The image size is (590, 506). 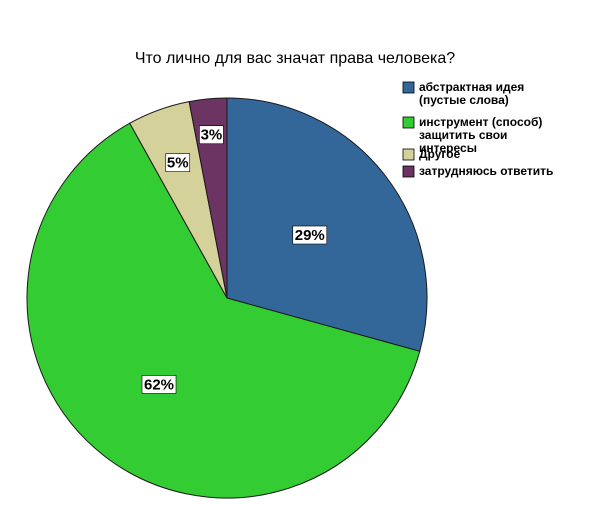 I want to click on pie-label-text: 62%, so click(x=159, y=384).